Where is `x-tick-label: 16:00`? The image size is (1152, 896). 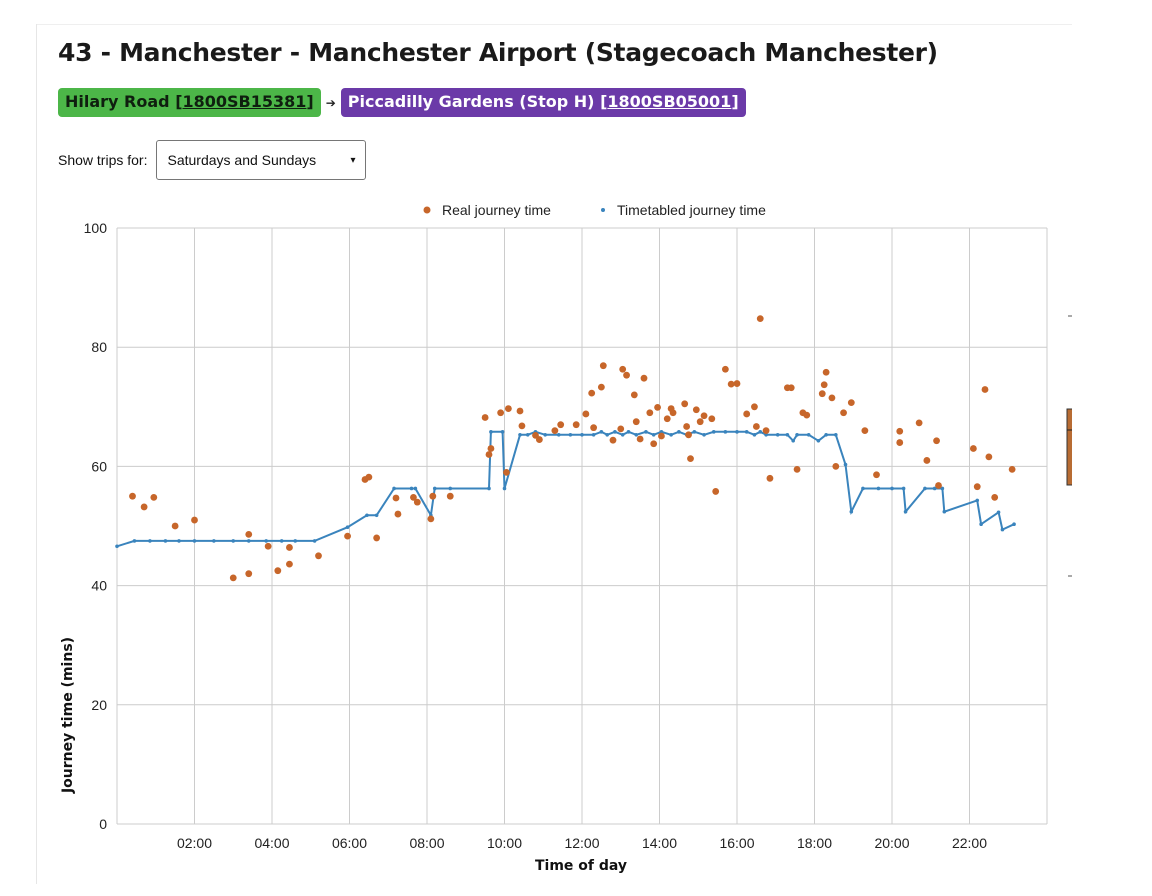 x-tick-label: 16:00 is located at coordinates (736, 843).